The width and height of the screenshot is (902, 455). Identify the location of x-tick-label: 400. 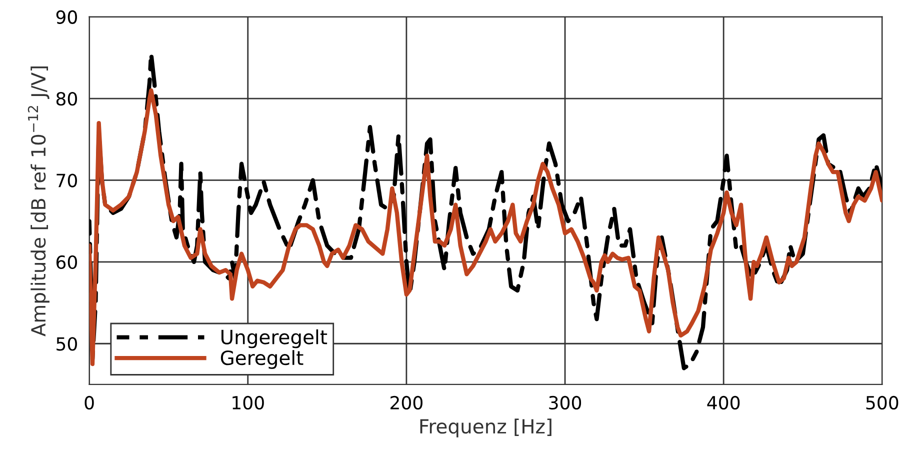
(723, 403).